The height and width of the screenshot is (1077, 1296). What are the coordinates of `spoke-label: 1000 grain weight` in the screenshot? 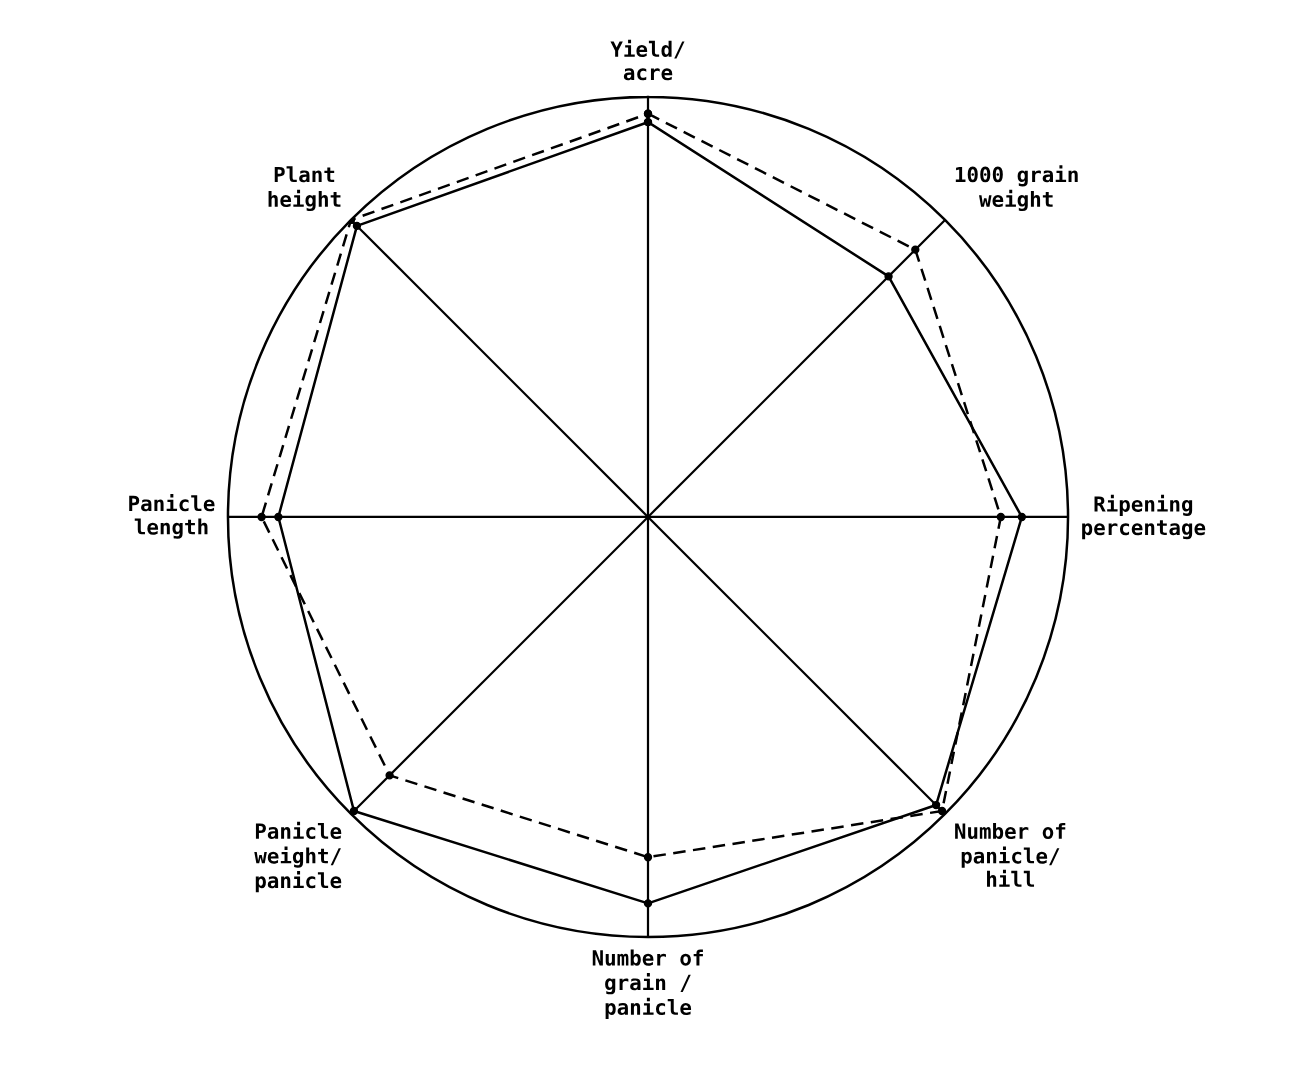 It's located at (1016, 188).